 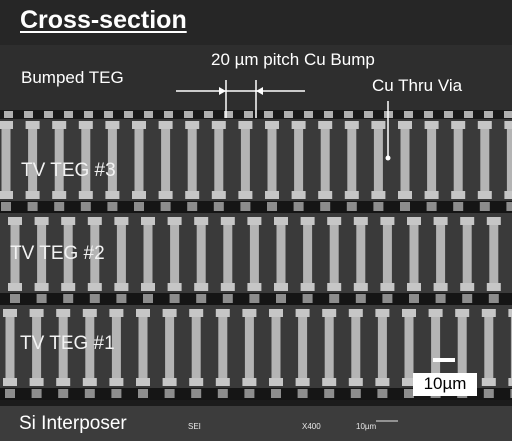 I want to click on scale-bar, so click(x=444, y=360).